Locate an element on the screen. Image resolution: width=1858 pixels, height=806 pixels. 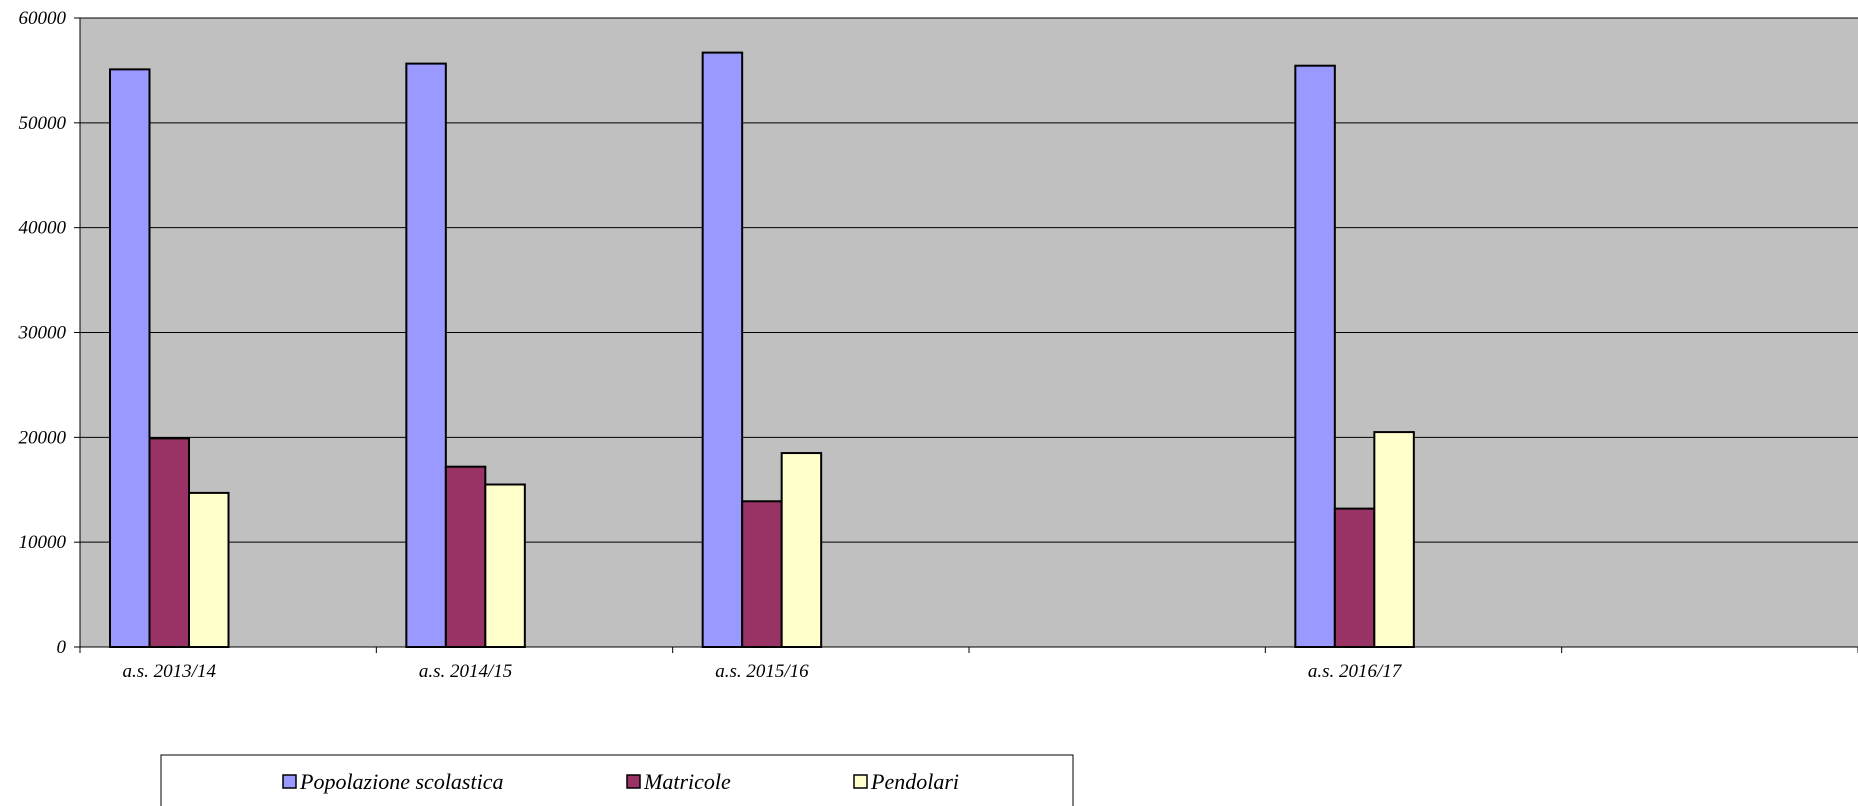
y-tick-label: 30000 is located at coordinates (42, 333).